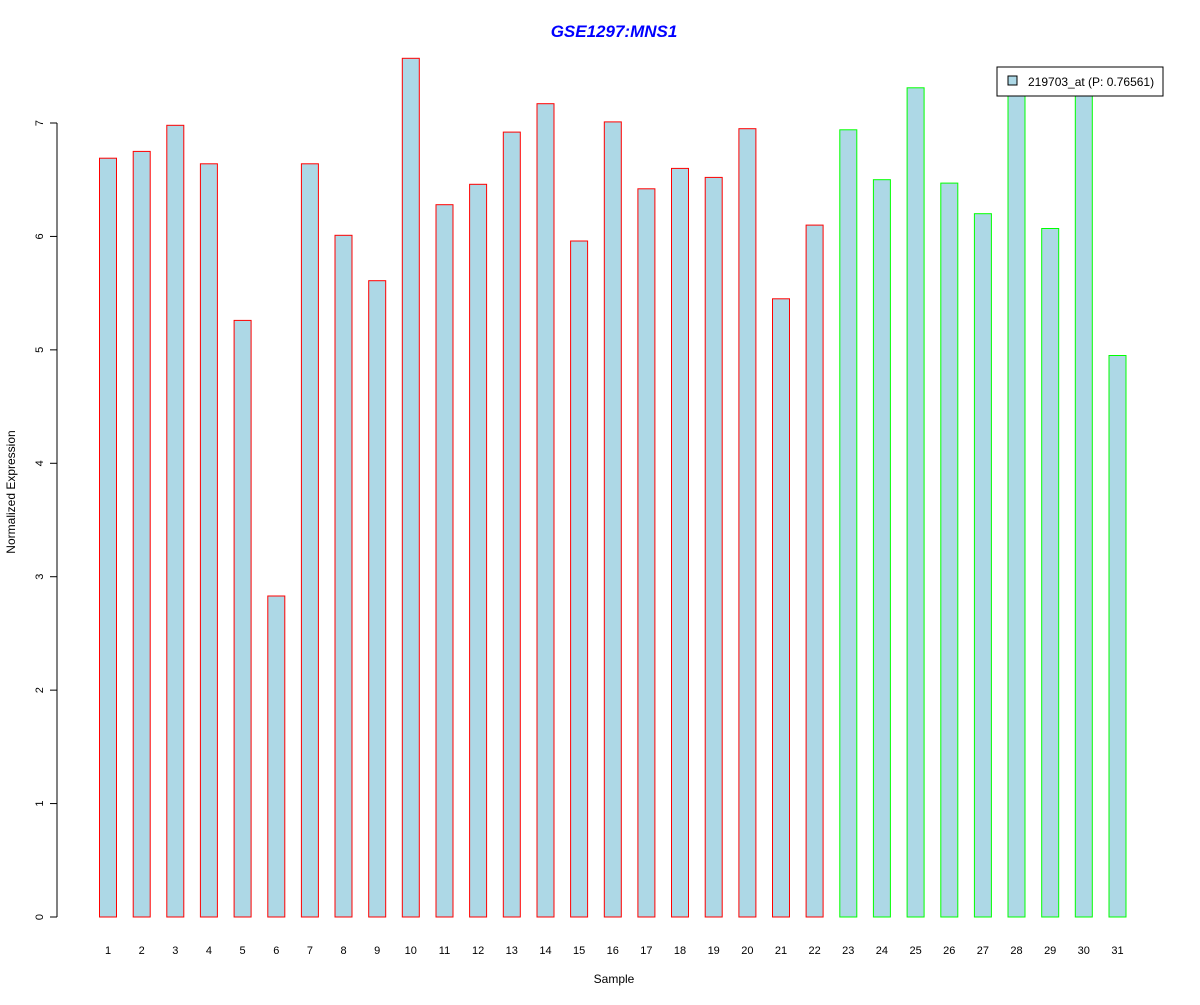  Describe the element at coordinates (781, 951) in the screenshot. I see `x-tick-label: 21` at that location.